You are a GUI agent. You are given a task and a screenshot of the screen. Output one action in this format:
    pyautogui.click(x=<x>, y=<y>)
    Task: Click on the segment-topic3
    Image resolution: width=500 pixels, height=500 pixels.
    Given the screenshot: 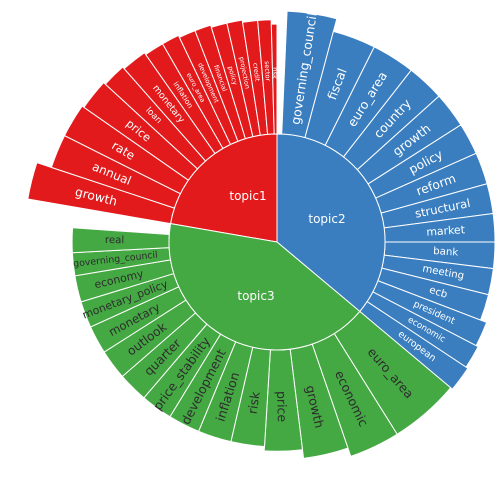 What is the action you would take?
    pyautogui.click(x=264, y=287)
    